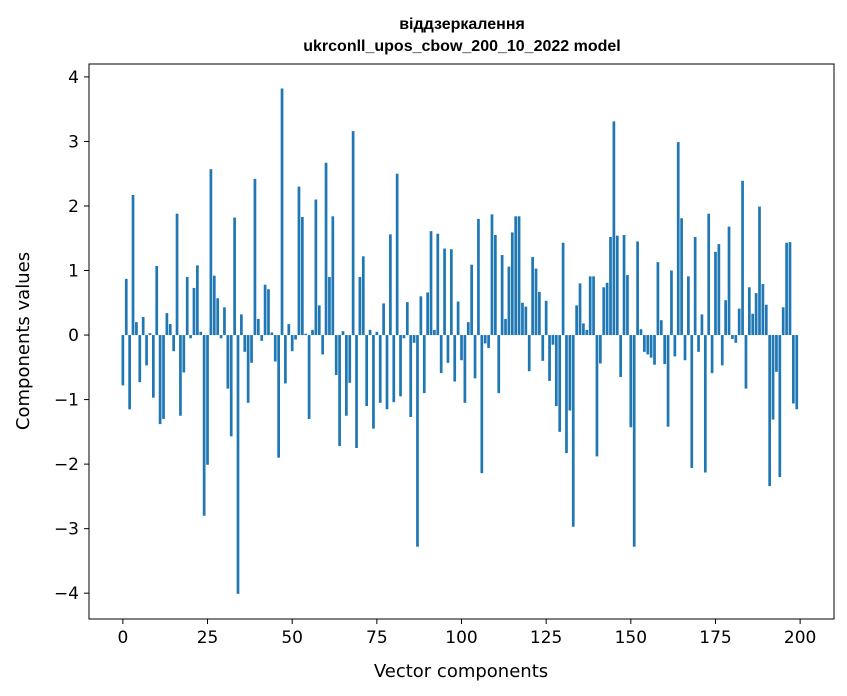 The width and height of the screenshot is (847, 696). I want to click on x-tick-label: 100, so click(461, 638).